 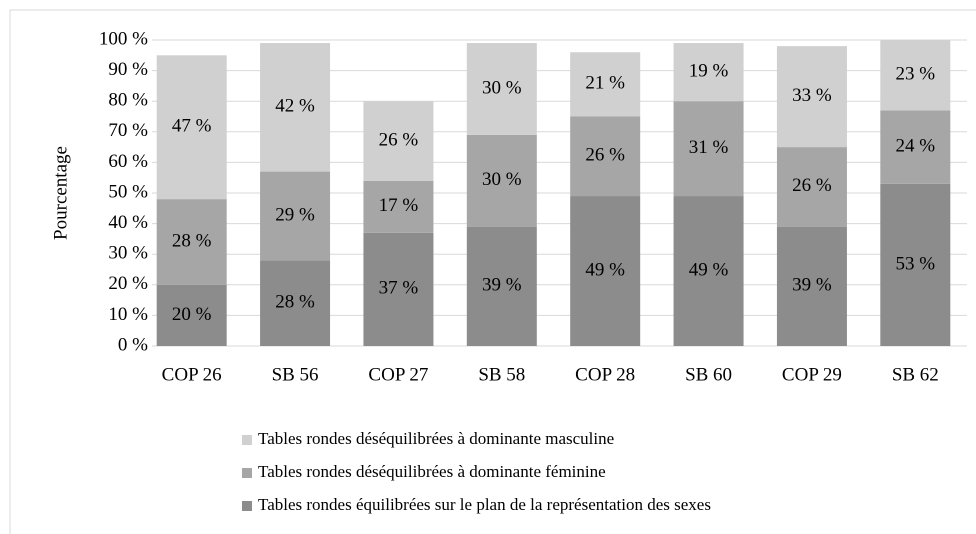 What do you see at coordinates (133, 344) in the screenshot?
I see `y-tick-label: 0 %` at bounding box center [133, 344].